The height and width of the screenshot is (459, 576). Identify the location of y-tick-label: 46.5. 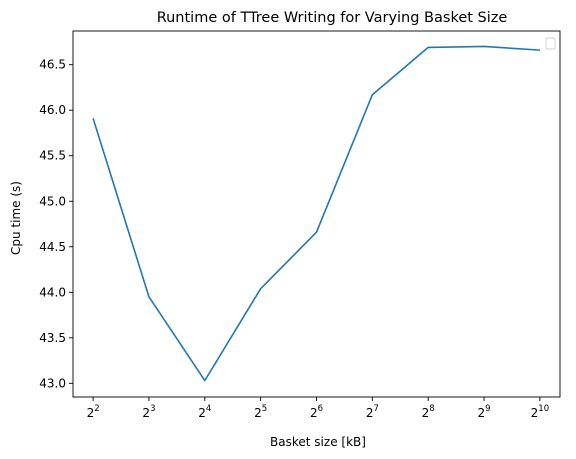
(52, 65).